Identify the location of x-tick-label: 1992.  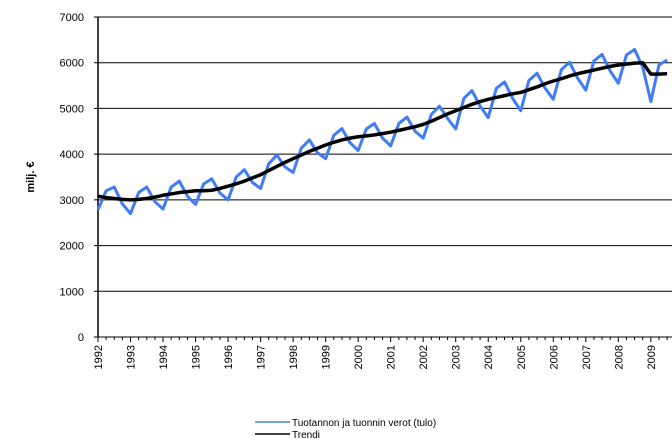
(99, 357).